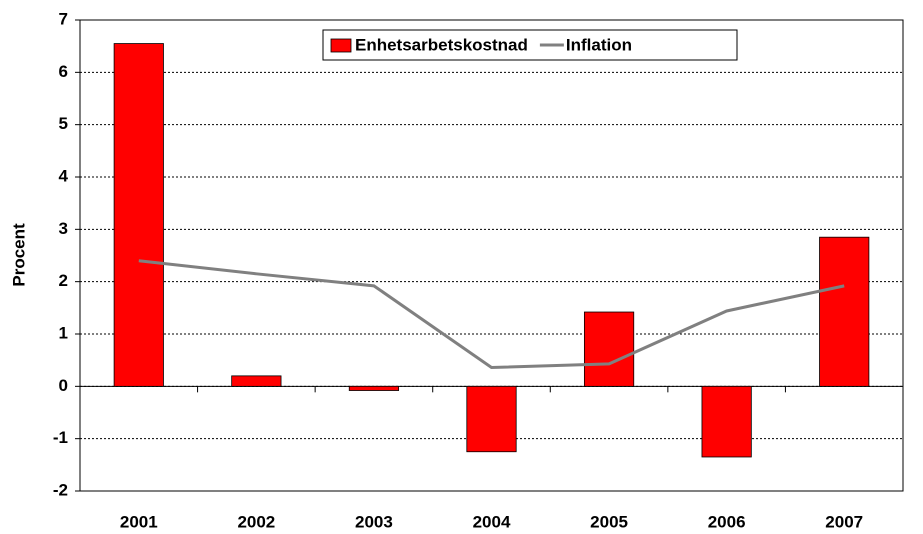  What do you see at coordinates (64, 175) in the screenshot?
I see `y-tick-label: 4` at bounding box center [64, 175].